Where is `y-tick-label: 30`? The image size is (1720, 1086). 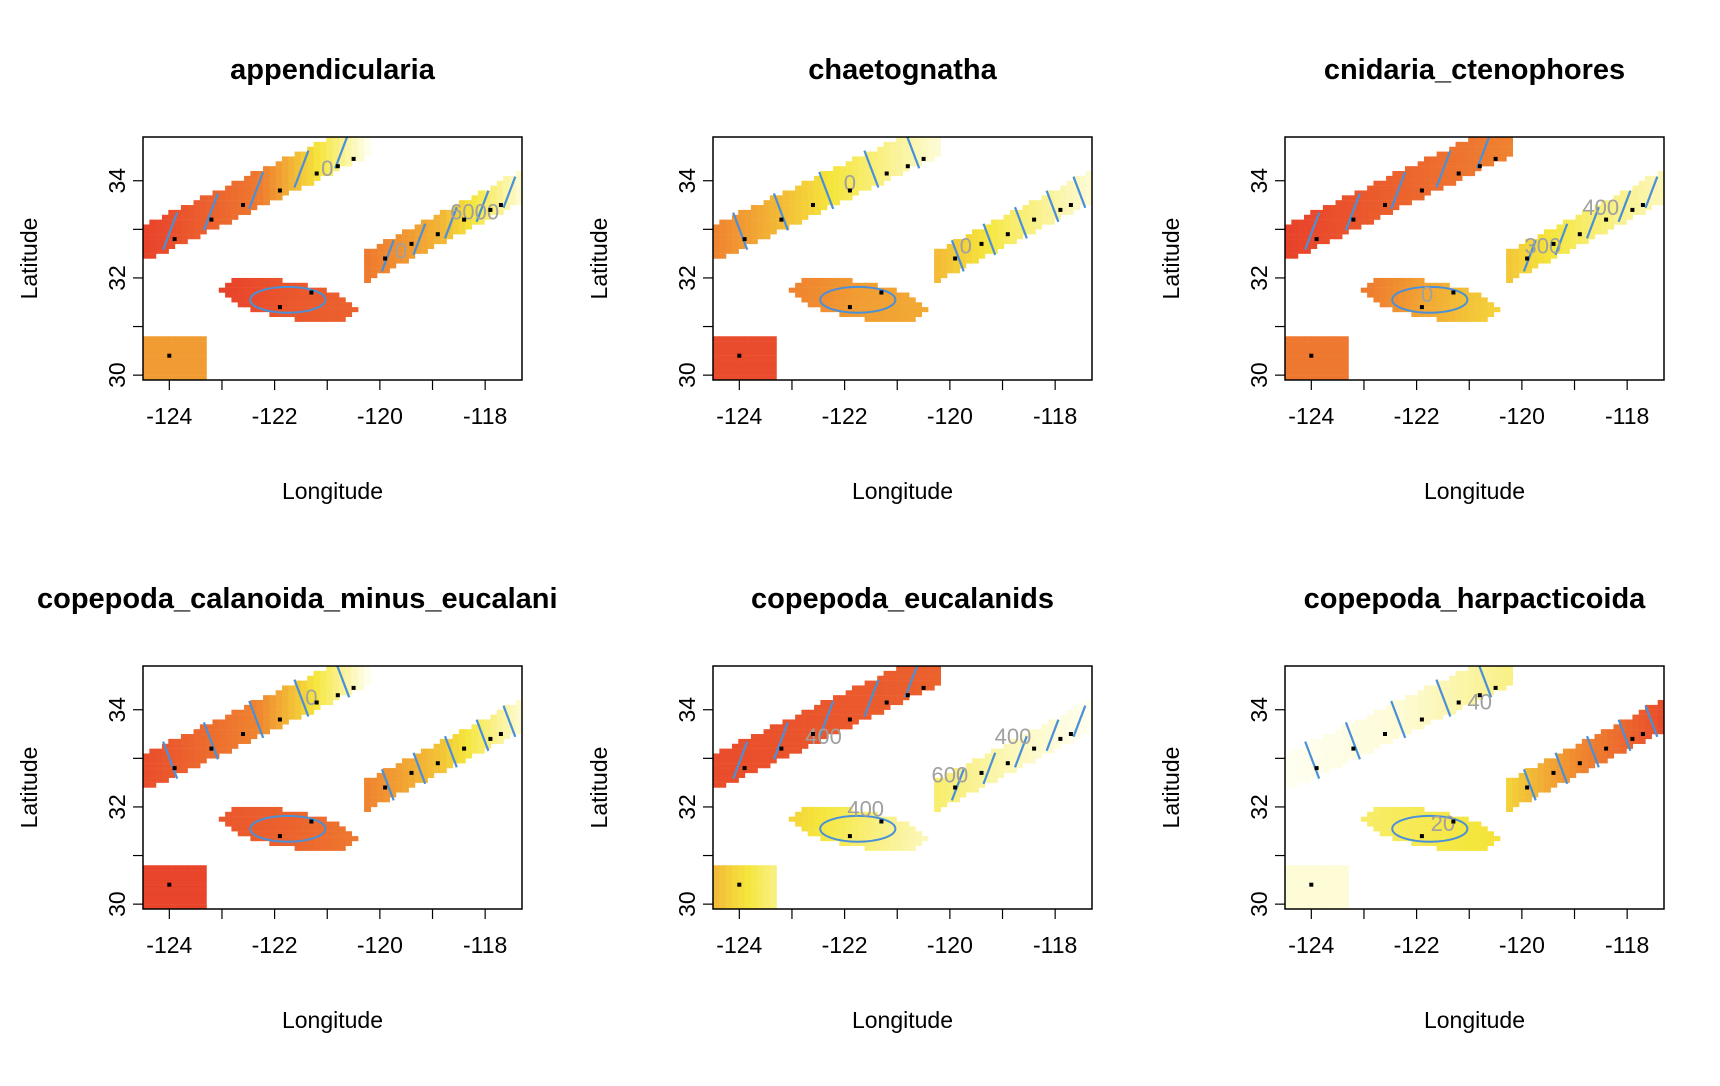 y-tick-label: 30 is located at coordinates (117, 904).